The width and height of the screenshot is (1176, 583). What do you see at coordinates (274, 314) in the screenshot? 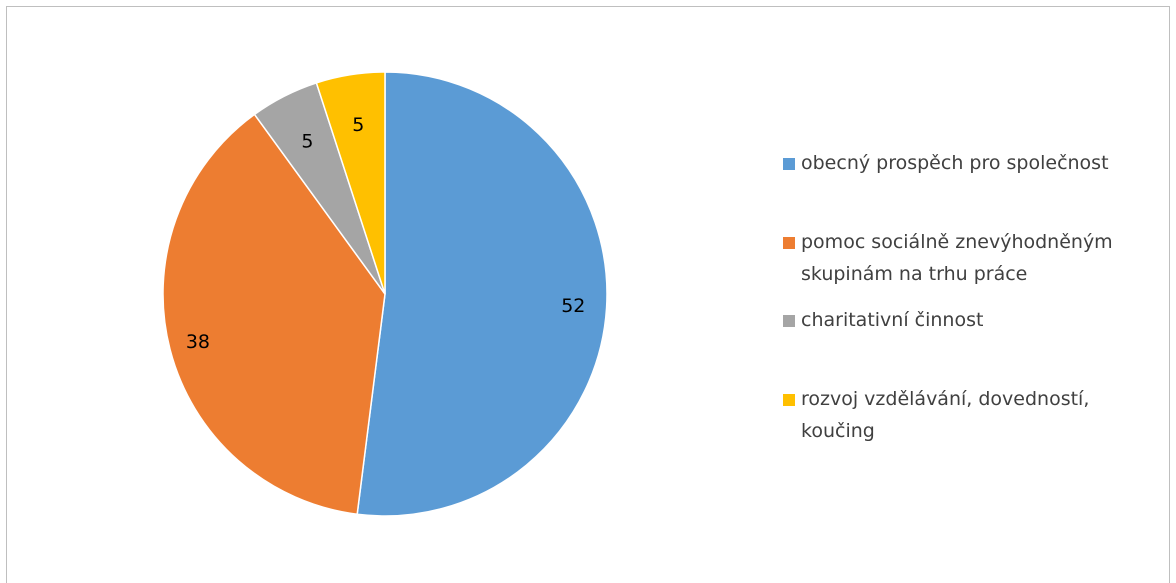
I see `slice-pomoc-znevyhodnenym` at bounding box center [274, 314].